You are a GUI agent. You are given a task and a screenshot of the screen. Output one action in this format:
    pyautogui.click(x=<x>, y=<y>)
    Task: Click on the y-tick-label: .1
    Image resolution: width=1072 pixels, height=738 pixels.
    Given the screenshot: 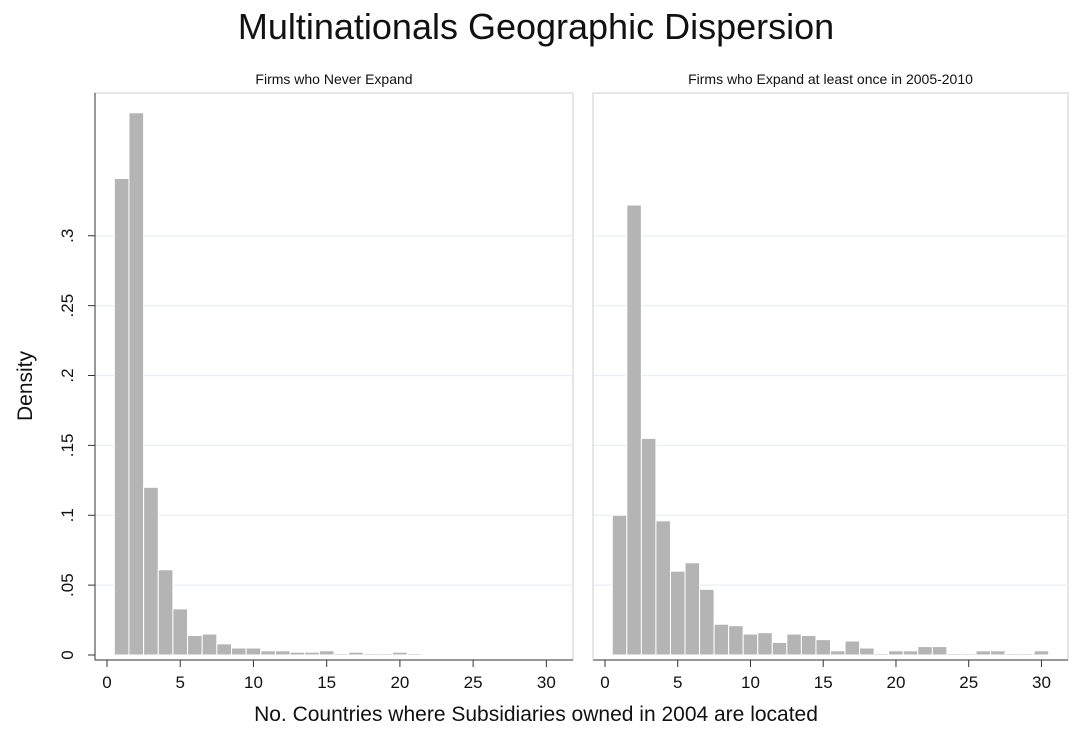 What is the action you would take?
    pyautogui.click(x=67, y=515)
    